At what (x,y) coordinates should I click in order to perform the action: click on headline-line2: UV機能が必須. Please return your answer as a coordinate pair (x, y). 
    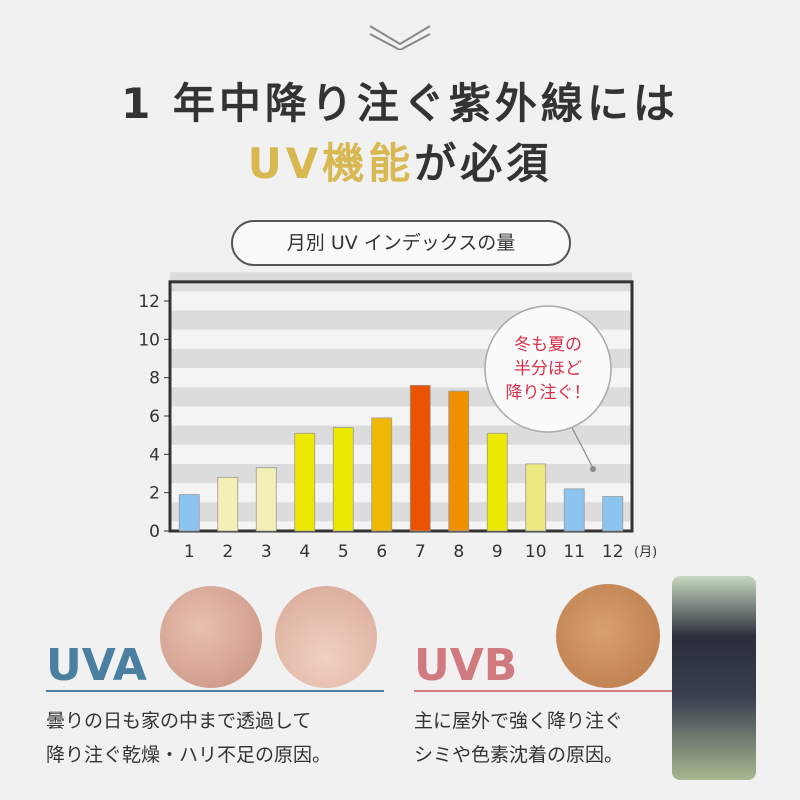
    Looking at the image, I should click on (400, 160).